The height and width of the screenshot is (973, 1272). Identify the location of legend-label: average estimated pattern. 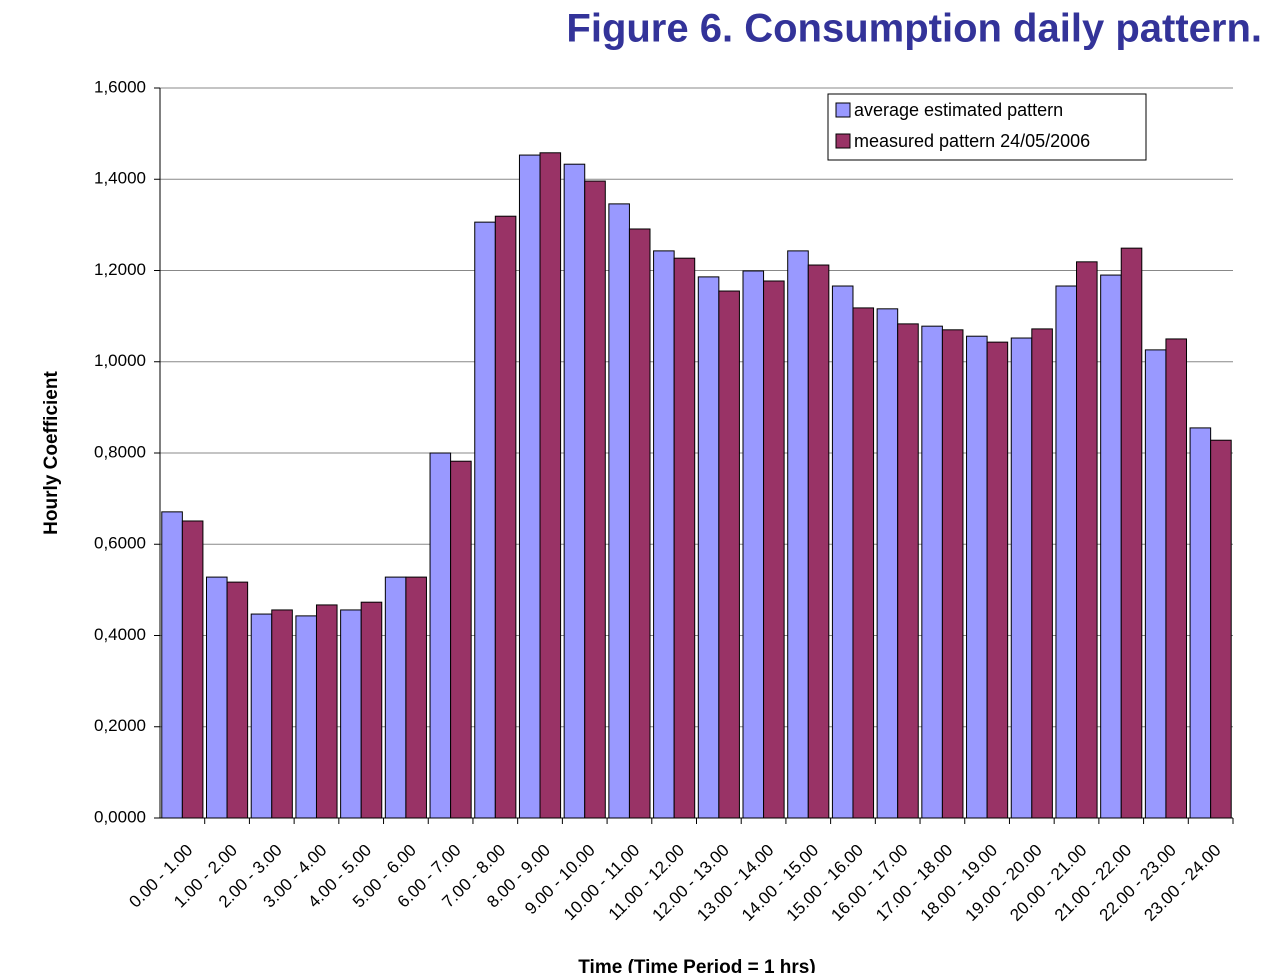
(958, 110).